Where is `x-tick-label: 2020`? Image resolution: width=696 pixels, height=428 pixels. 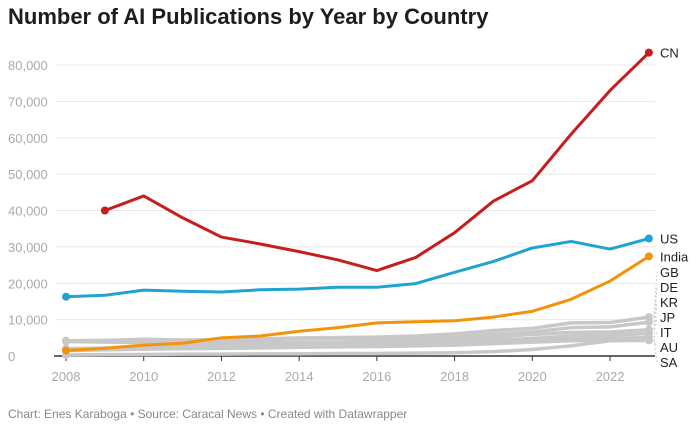
x-tick-label: 2020 is located at coordinates (532, 376).